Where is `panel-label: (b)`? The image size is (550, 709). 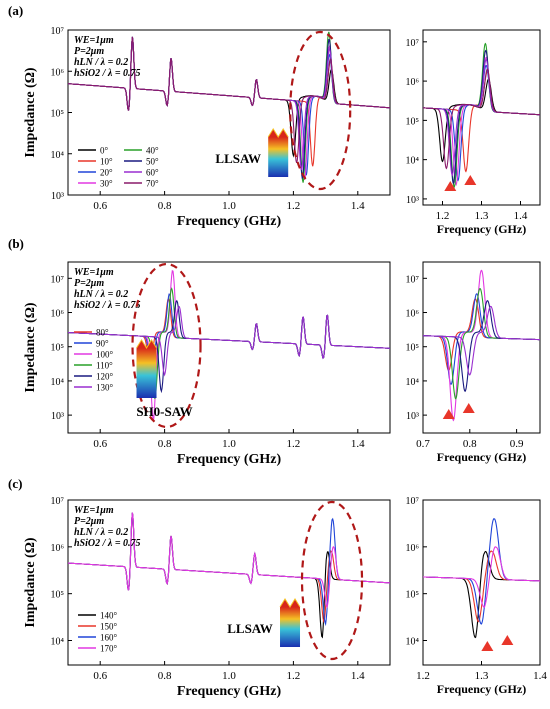 panel-label: (b) is located at coordinates (16, 243).